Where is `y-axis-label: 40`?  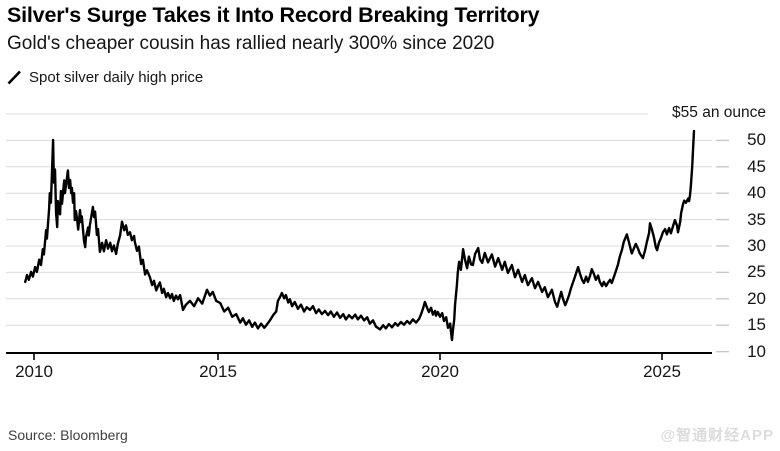 y-axis-label: 40 is located at coordinates (756, 193).